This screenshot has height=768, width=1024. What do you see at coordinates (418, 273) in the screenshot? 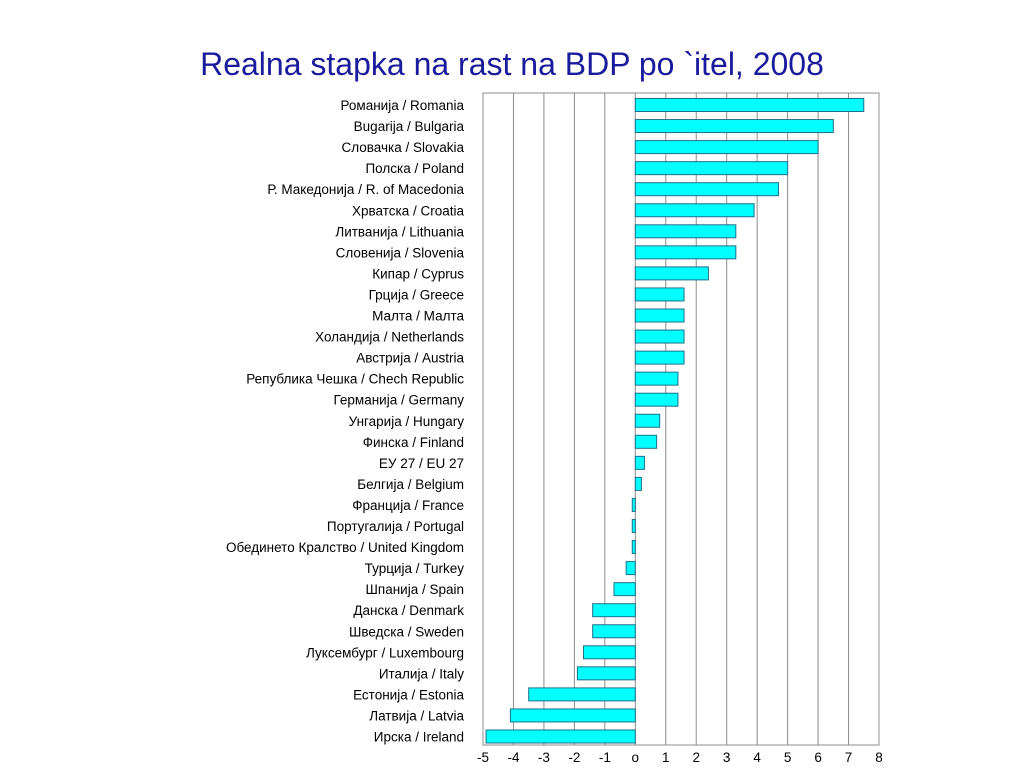
I see `category-label: Кипар / Cyprus` at bounding box center [418, 273].